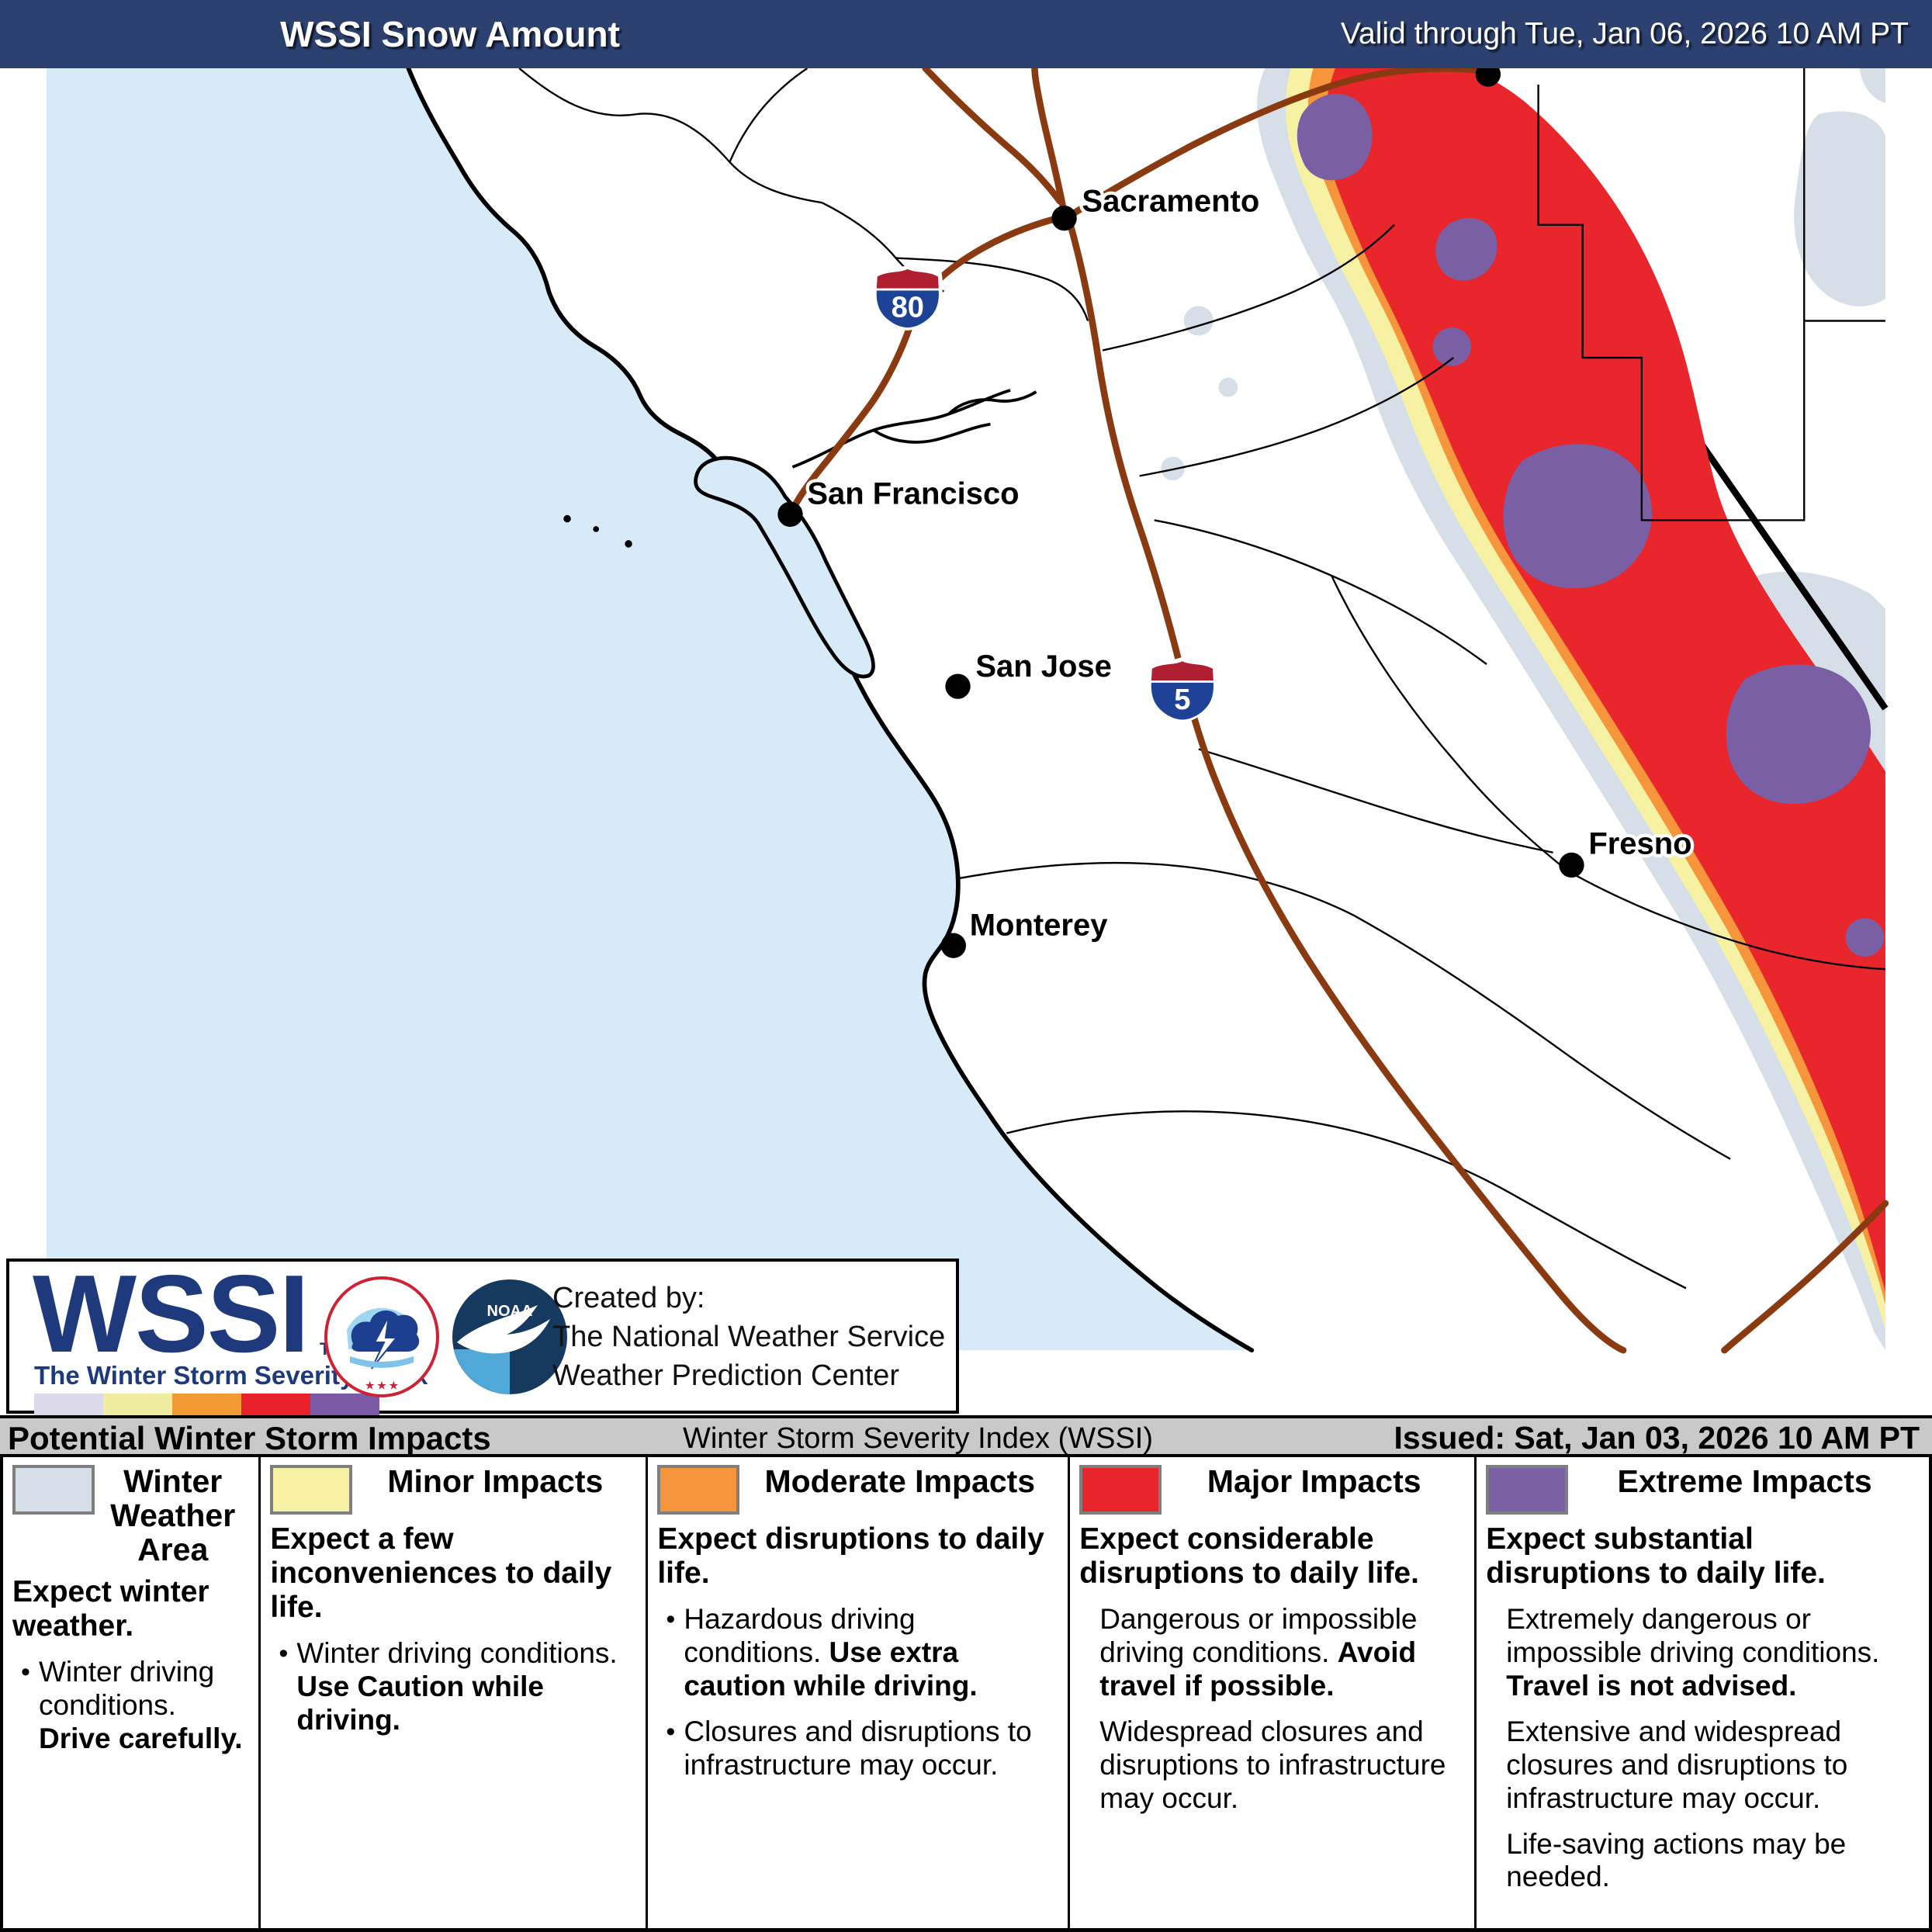 This screenshot has height=1932, width=1932. Describe the element at coordinates (958, 686) in the screenshot. I see `city-marker-san-jose` at that location.